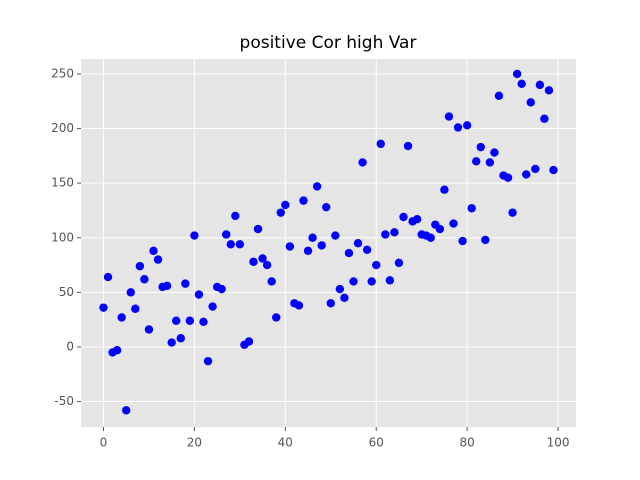 This screenshot has width=640, height=480. I want to click on y-tick-label: 100, so click(62, 237).